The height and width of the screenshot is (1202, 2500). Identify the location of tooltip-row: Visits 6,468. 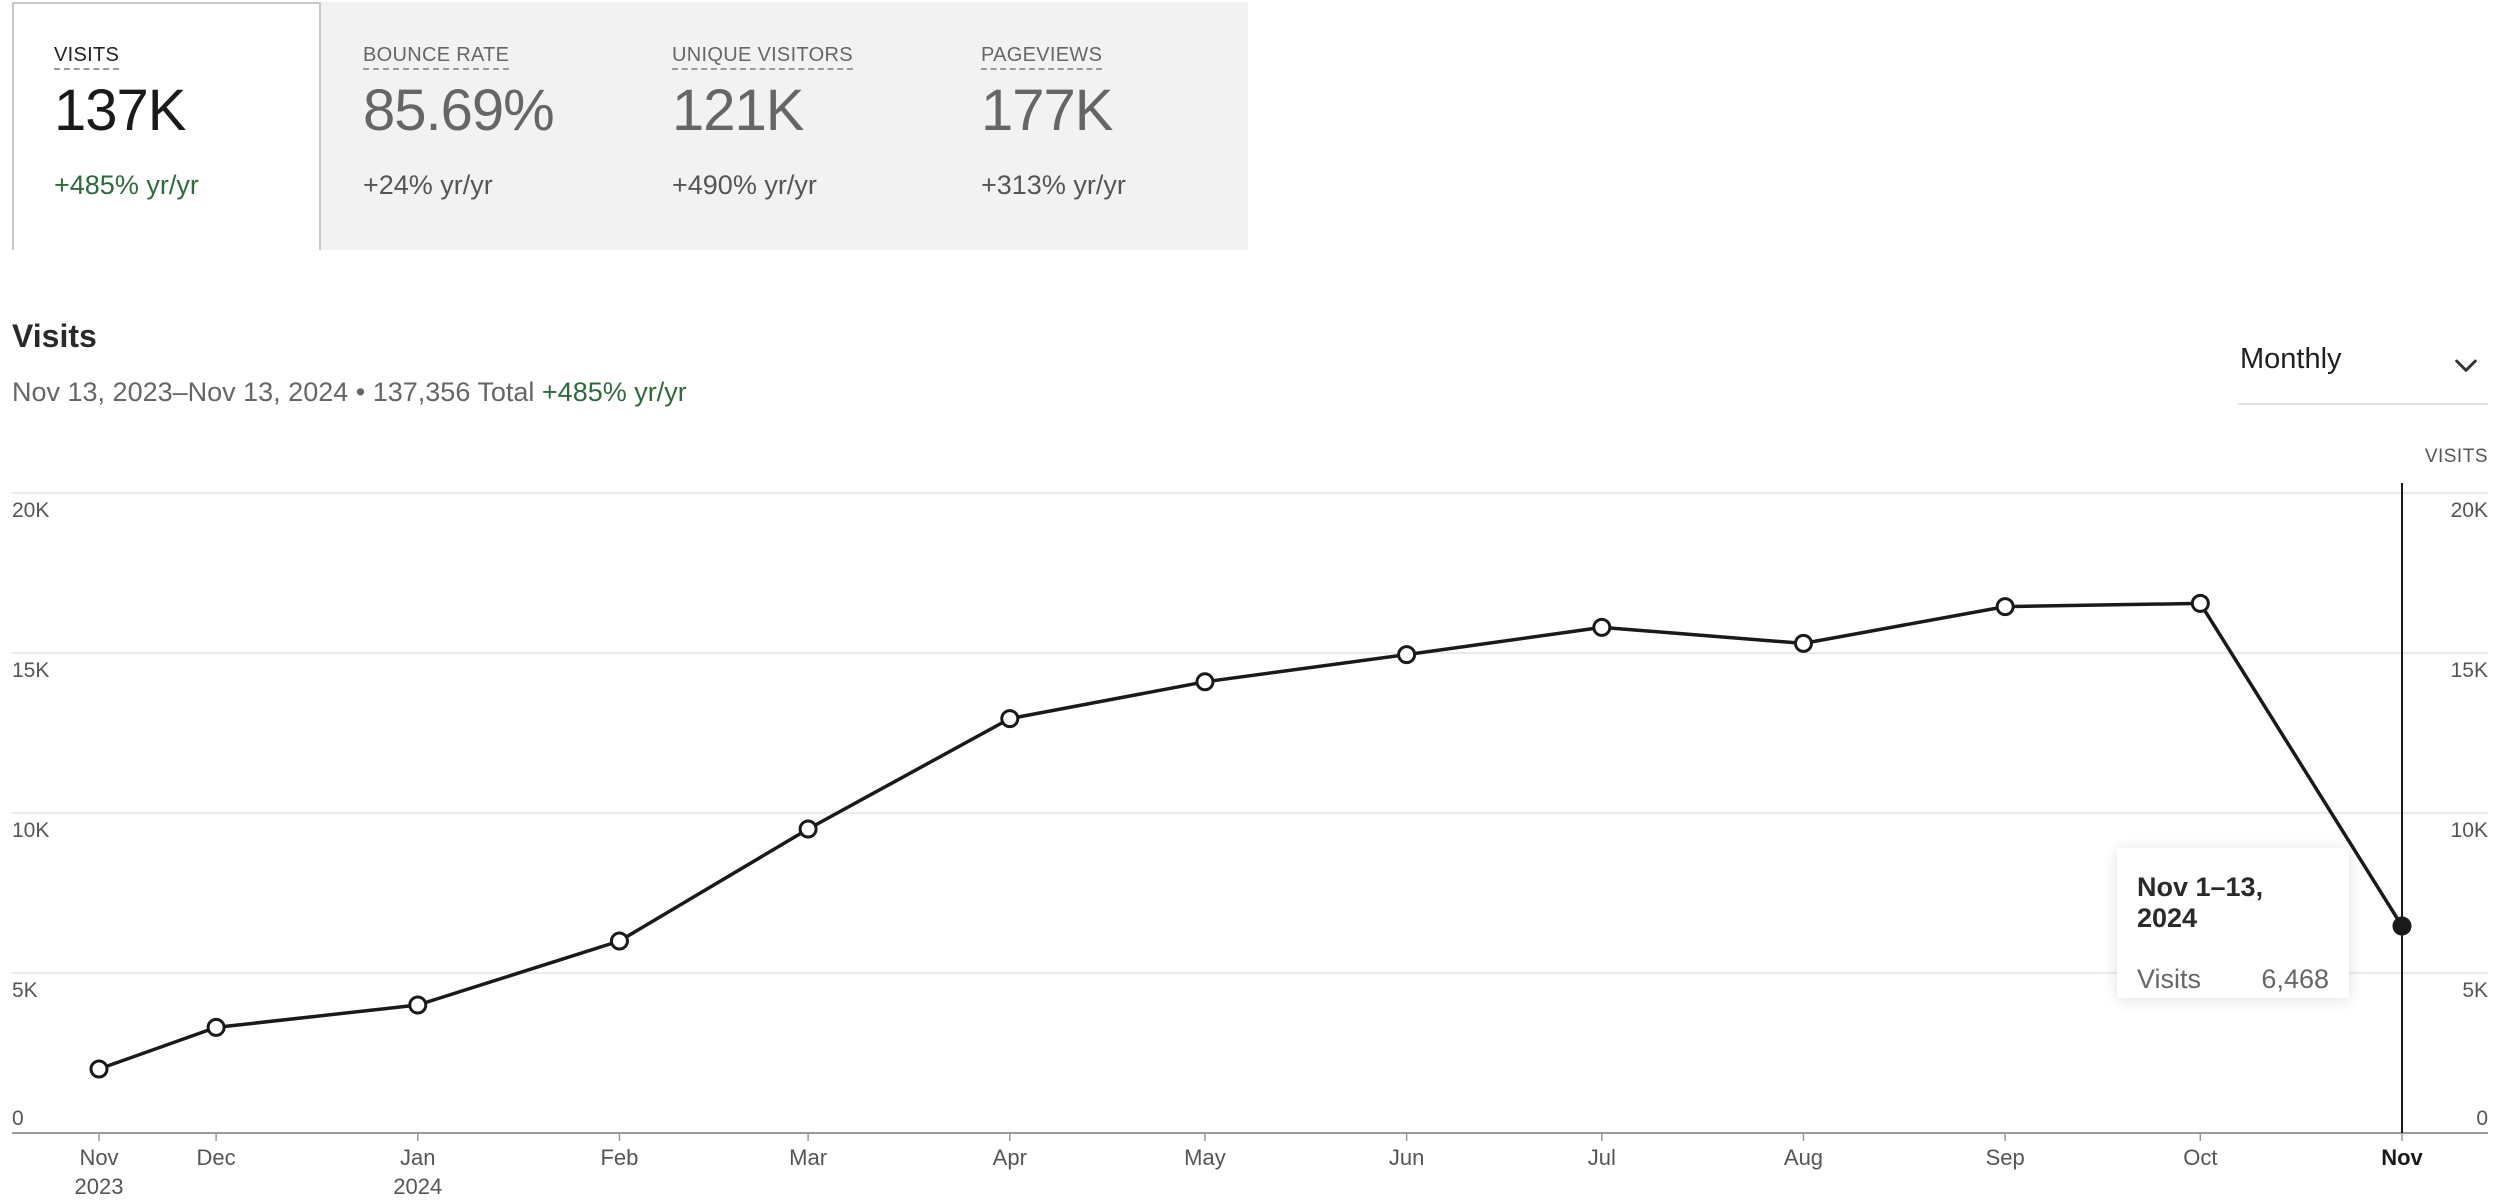
(2233, 979).